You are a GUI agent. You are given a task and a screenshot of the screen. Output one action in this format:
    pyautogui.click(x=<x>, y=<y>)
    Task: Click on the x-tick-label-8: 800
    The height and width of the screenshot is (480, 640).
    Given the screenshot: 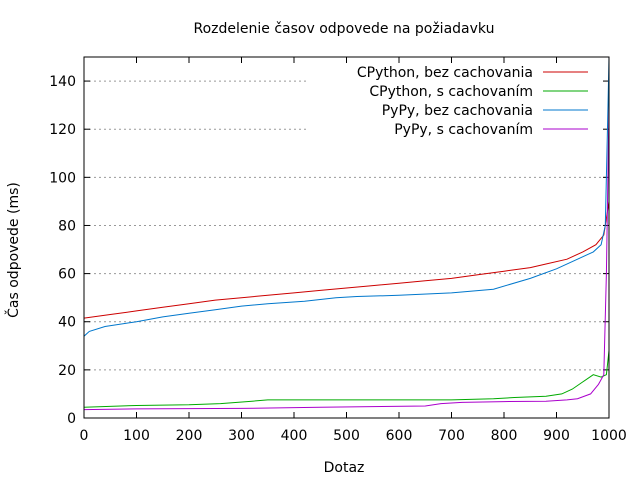 What is the action you would take?
    pyautogui.click(x=504, y=436)
    